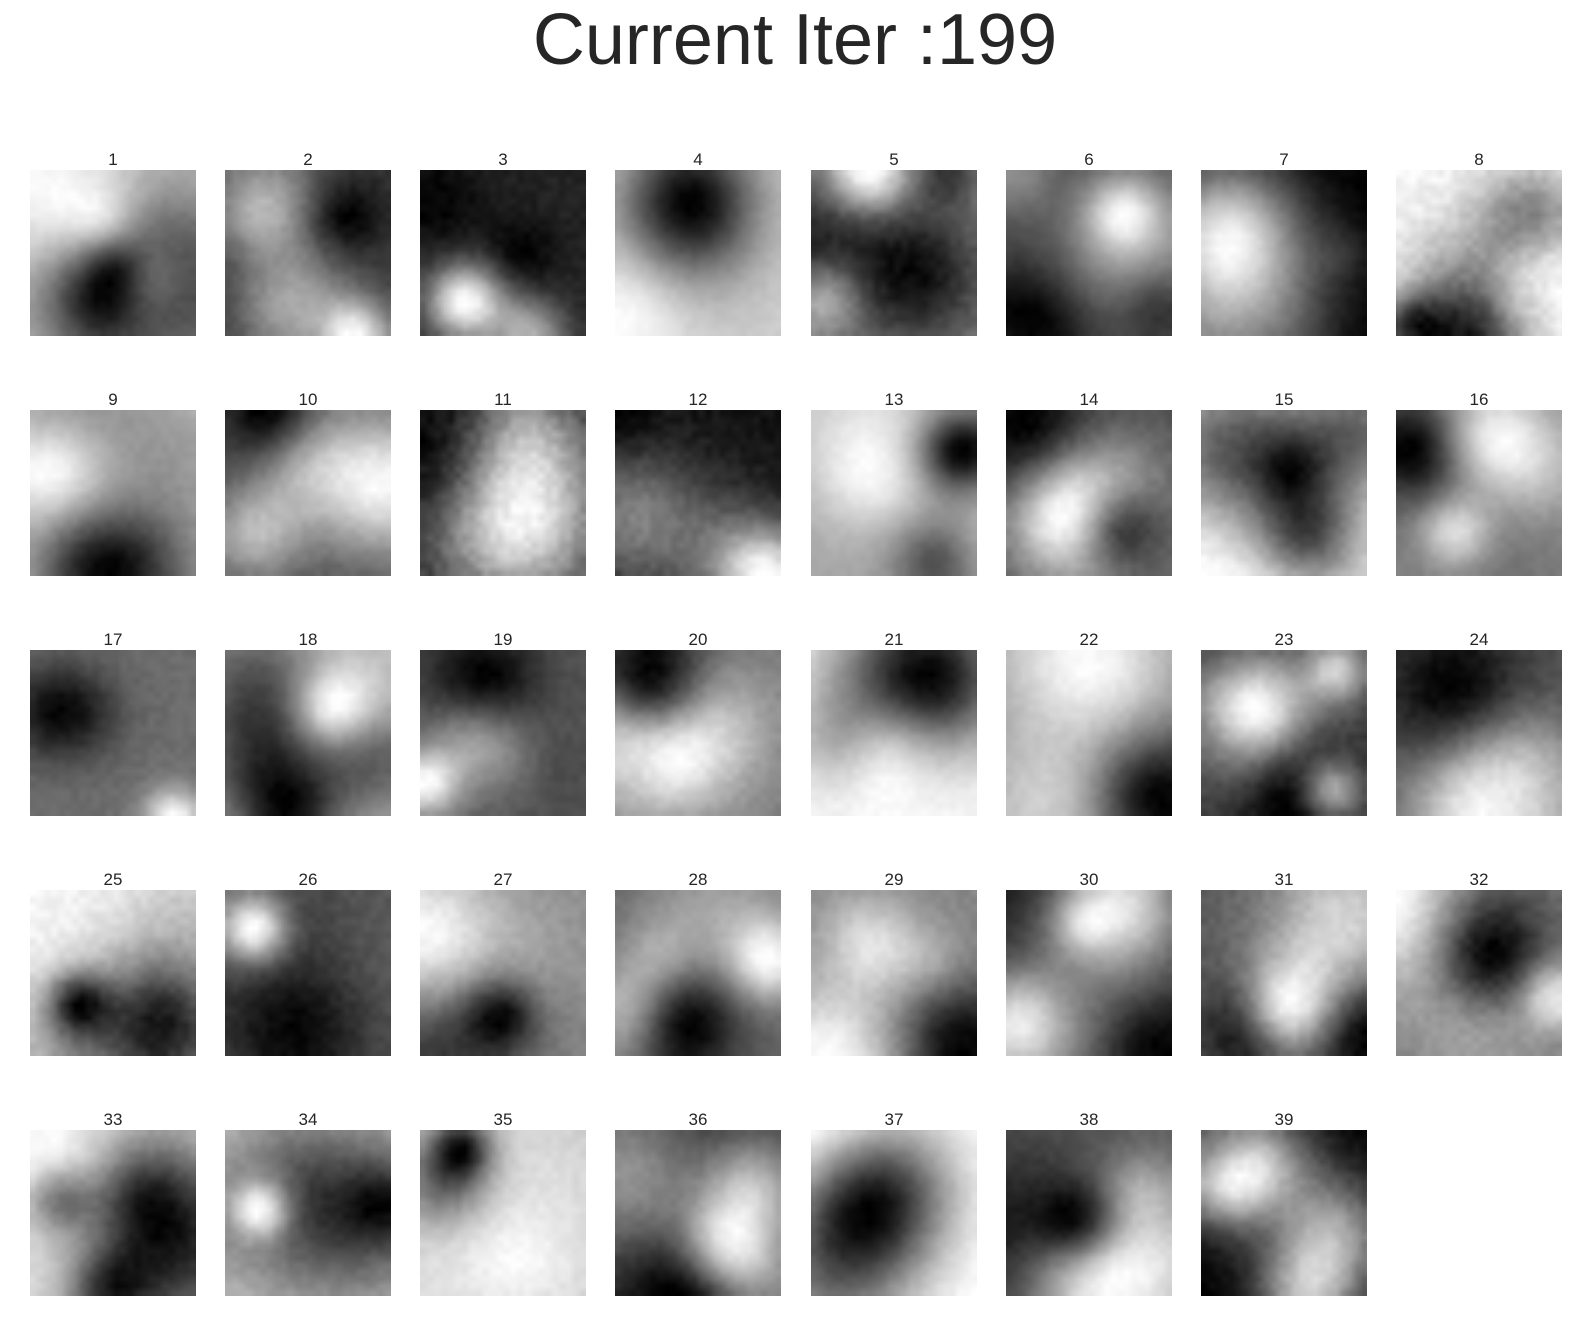 The height and width of the screenshot is (1324, 1590). What do you see at coordinates (503, 1120) in the screenshot?
I see `filter-label: 35` at bounding box center [503, 1120].